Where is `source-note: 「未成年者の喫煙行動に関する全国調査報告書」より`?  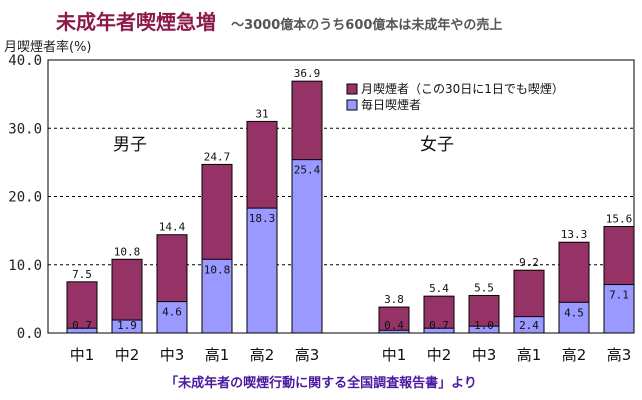 source-note: 「未成年者の喫煙行動に関する全国調査報告書」より is located at coordinates (321, 383).